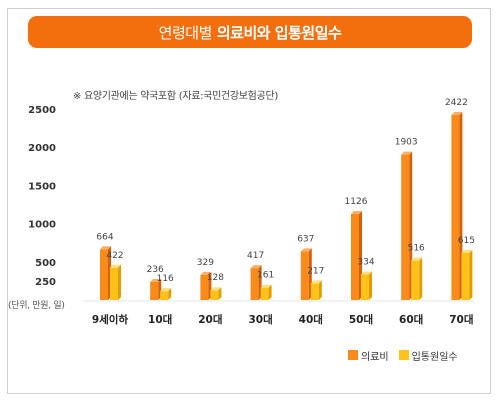 The width and height of the screenshot is (500, 400). What do you see at coordinates (160, 319) in the screenshot?
I see `x-category-label: 10대` at bounding box center [160, 319].